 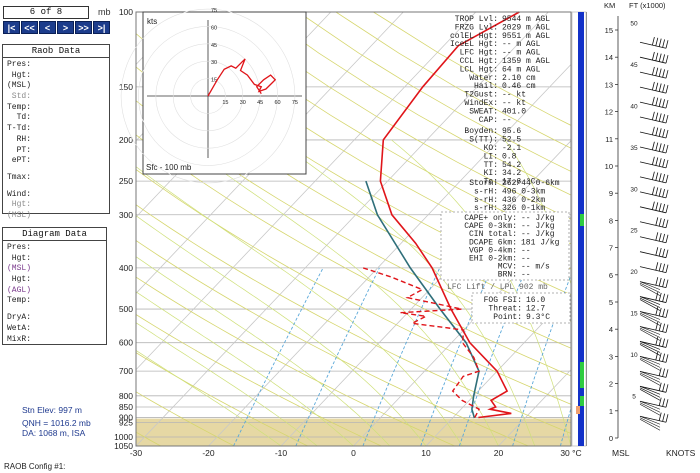 I want to click on pressure-tick-label: 1050, so click(x=123, y=446).